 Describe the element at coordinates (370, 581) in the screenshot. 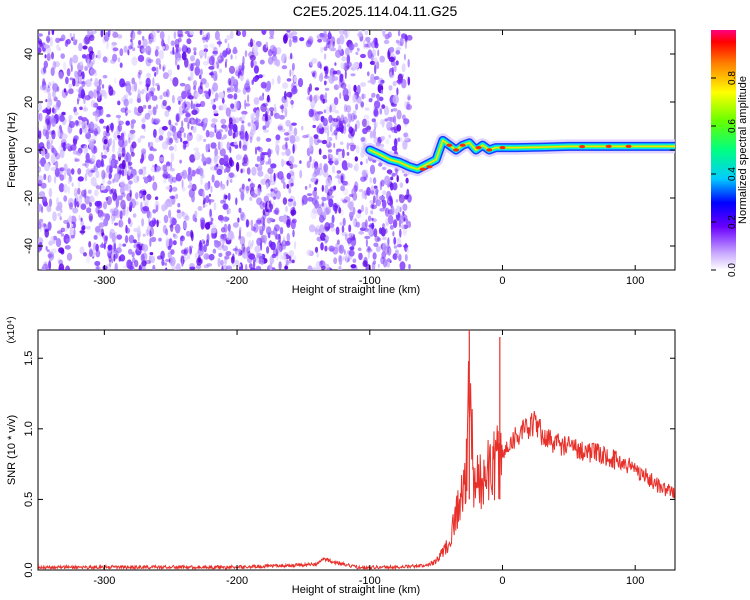

I see `x-tick-label: -100` at that location.